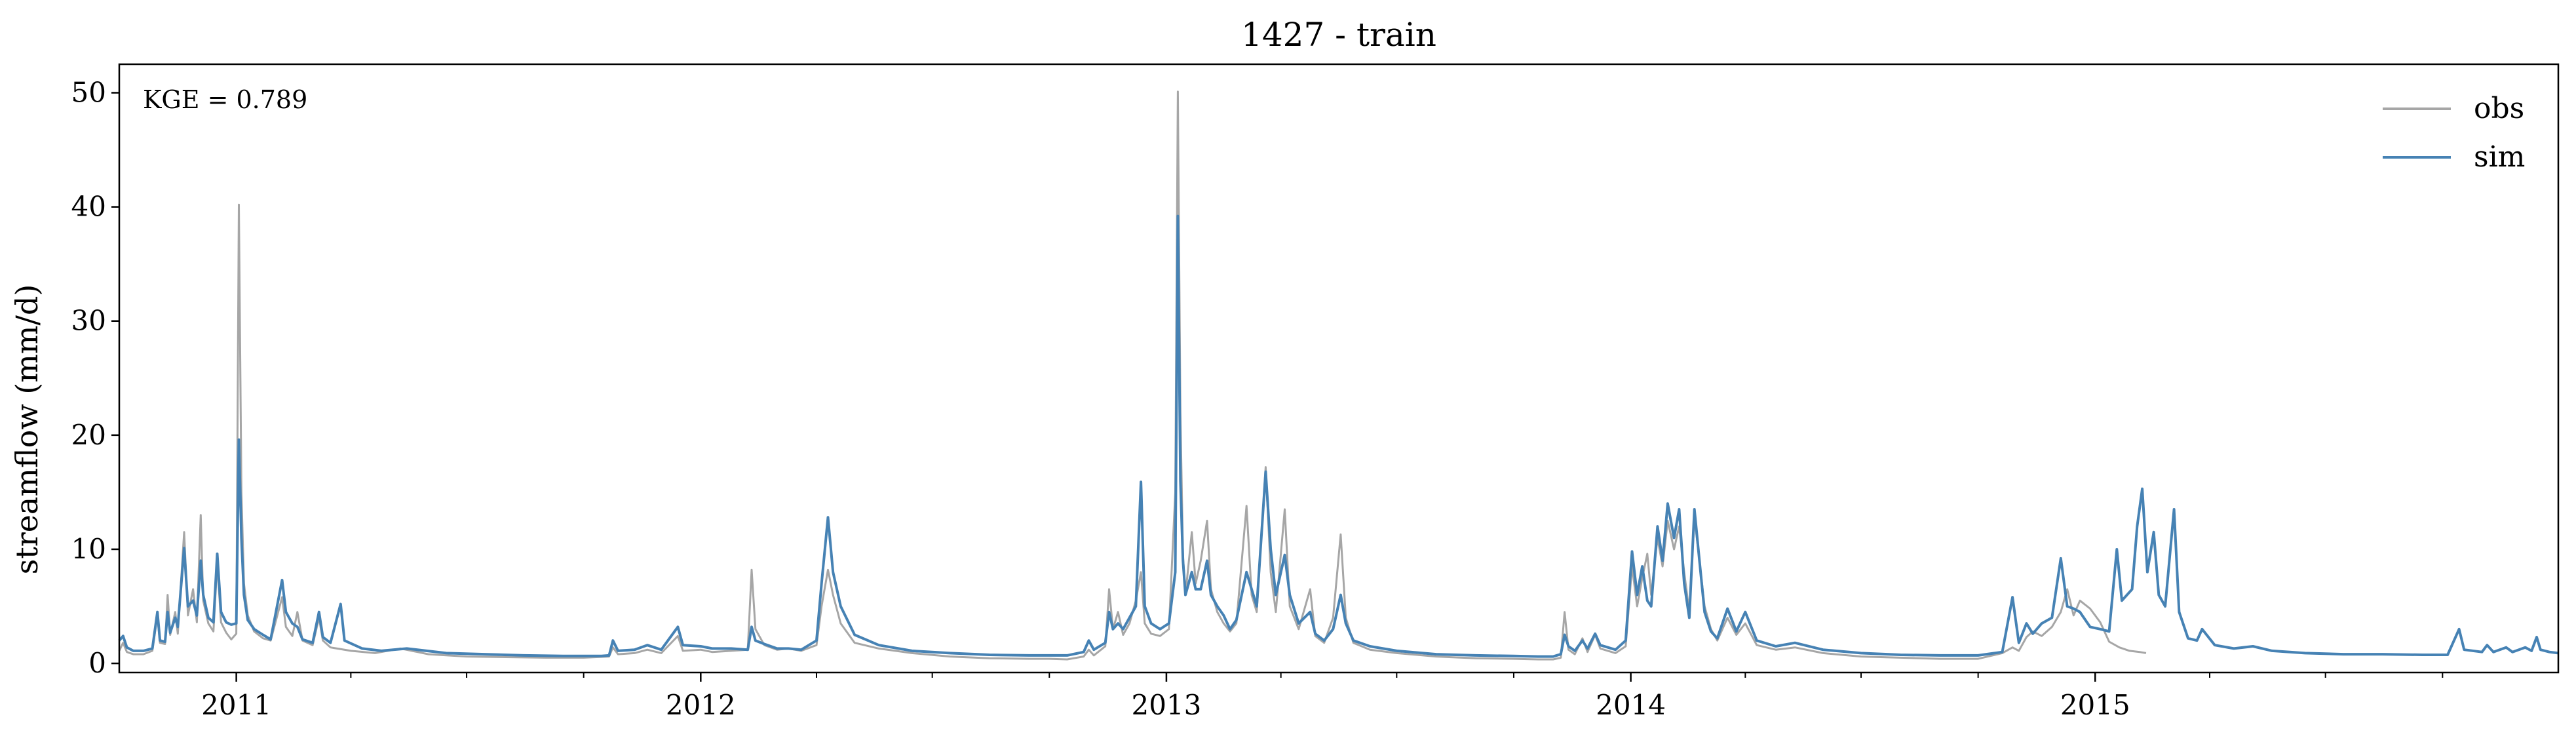 The height and width of the screenshot is (742, 2576). Describe the element at coordinates (88, 549) in the screenshot. I see `y-tick-label: 10` at that location.